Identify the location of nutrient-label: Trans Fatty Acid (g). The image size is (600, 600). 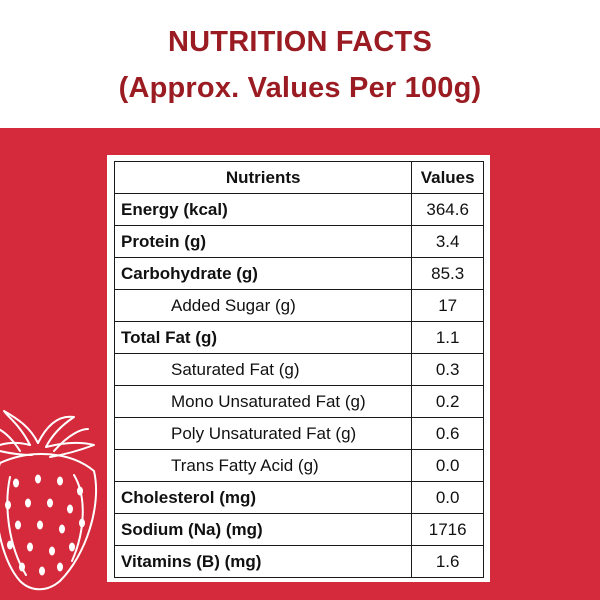
(263, 465).